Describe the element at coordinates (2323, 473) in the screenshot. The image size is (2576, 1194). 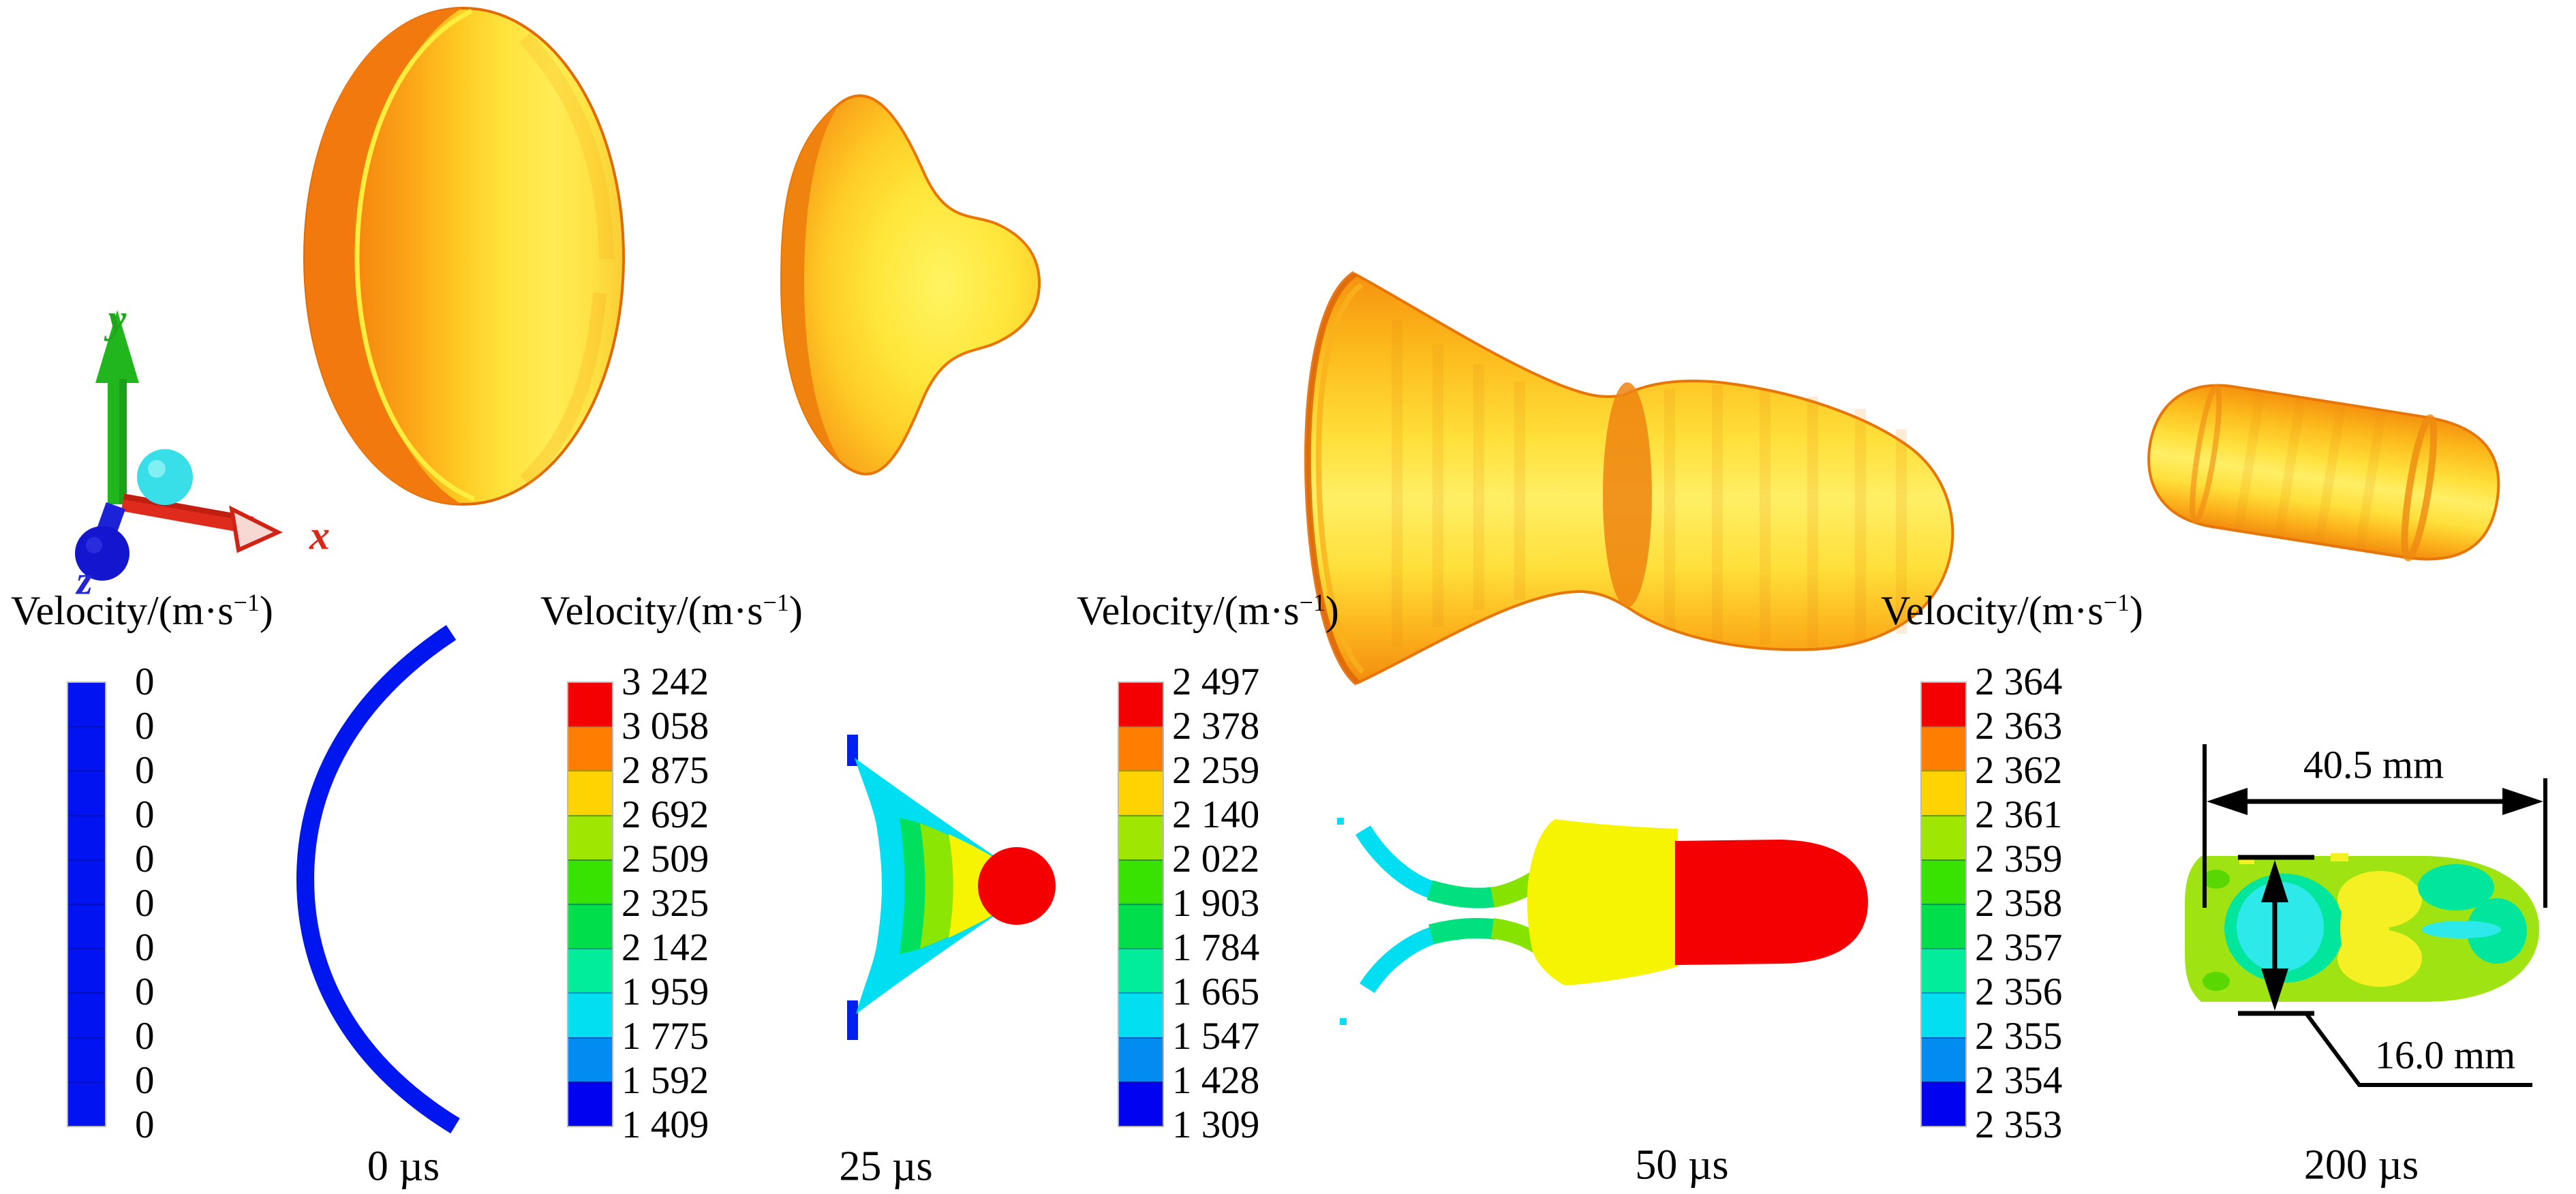
I see `projectile-3d-200us` at that location.